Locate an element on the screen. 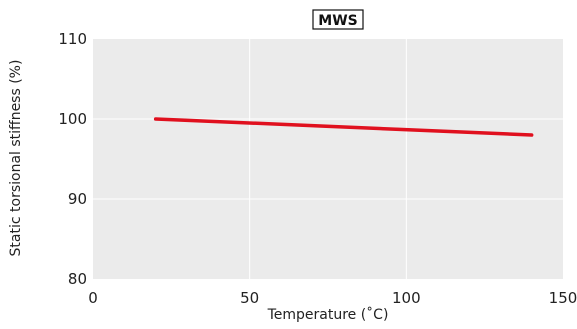 The image size is (577, 329). y-axis-label: Static torsional stiffness (%) is located at coordinates (16, 158).